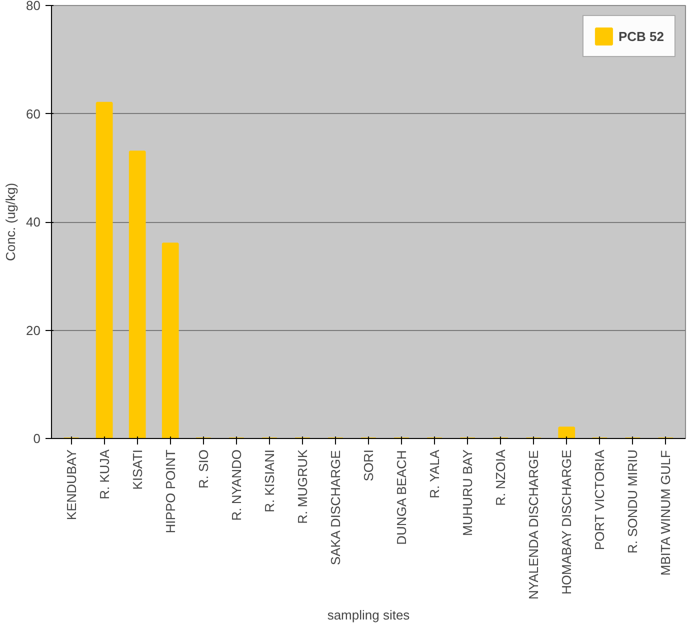 Image resolution: width=699 pixels, height=632 pixels. Describe the element at coordinates (137, 469) in the screenshot. I see `x-tick-label: KISATI` at that location.